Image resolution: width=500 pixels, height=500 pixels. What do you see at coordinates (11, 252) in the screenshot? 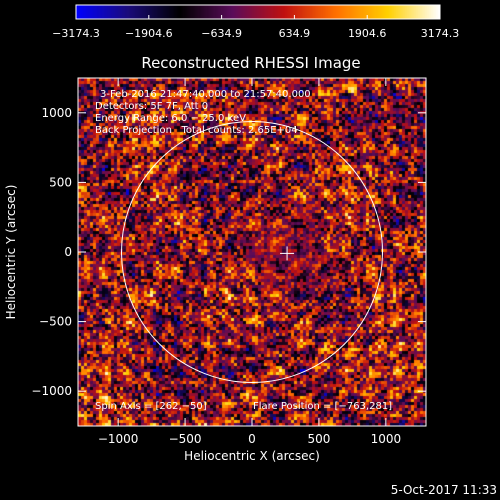
I see `y-axis-label: Heliocentric Y (arcsec)` at bounding box center [11, 252].